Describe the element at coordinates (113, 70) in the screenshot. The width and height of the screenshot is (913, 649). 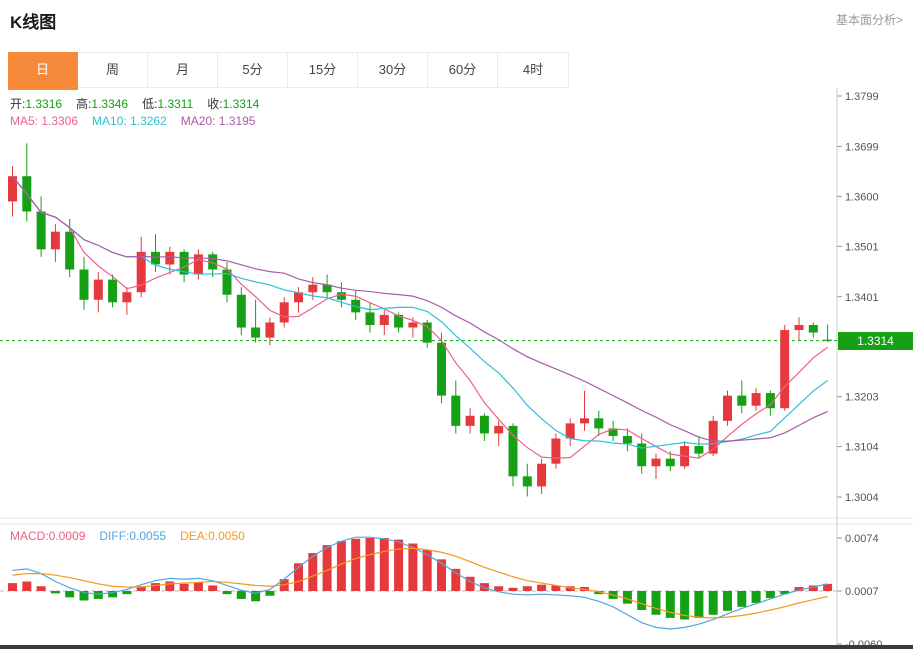
I see `tab-week: 周` at that location.